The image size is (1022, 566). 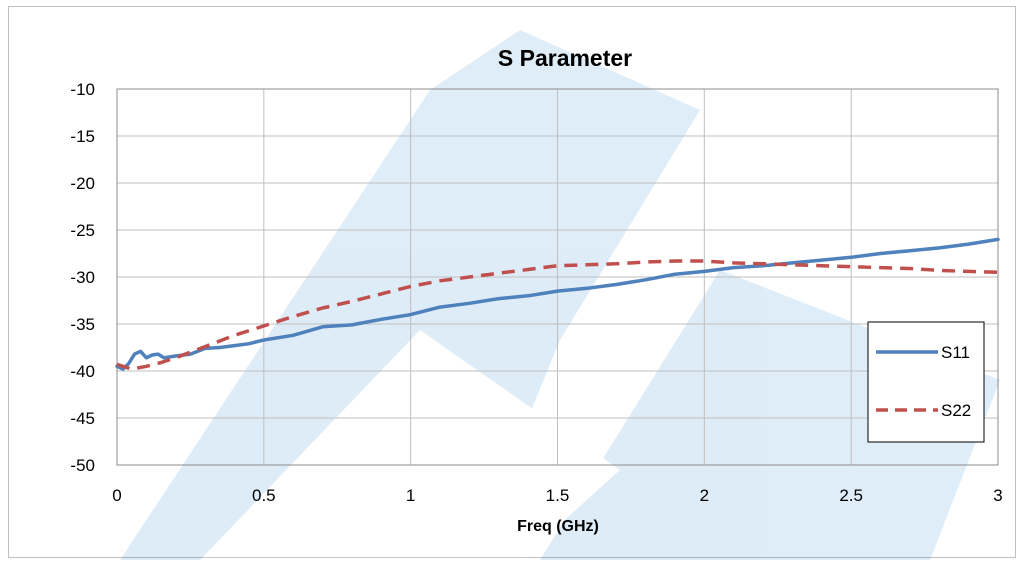 I want to click on x-tick-label: 2.5, so click(x=851, y=495).